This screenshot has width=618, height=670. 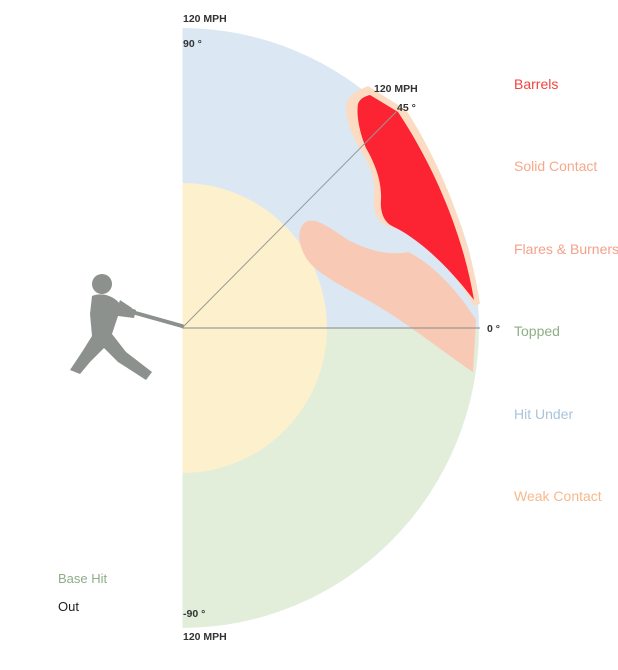 I want to click on angle-label-90: 90 °, so click(x=192, y=44).